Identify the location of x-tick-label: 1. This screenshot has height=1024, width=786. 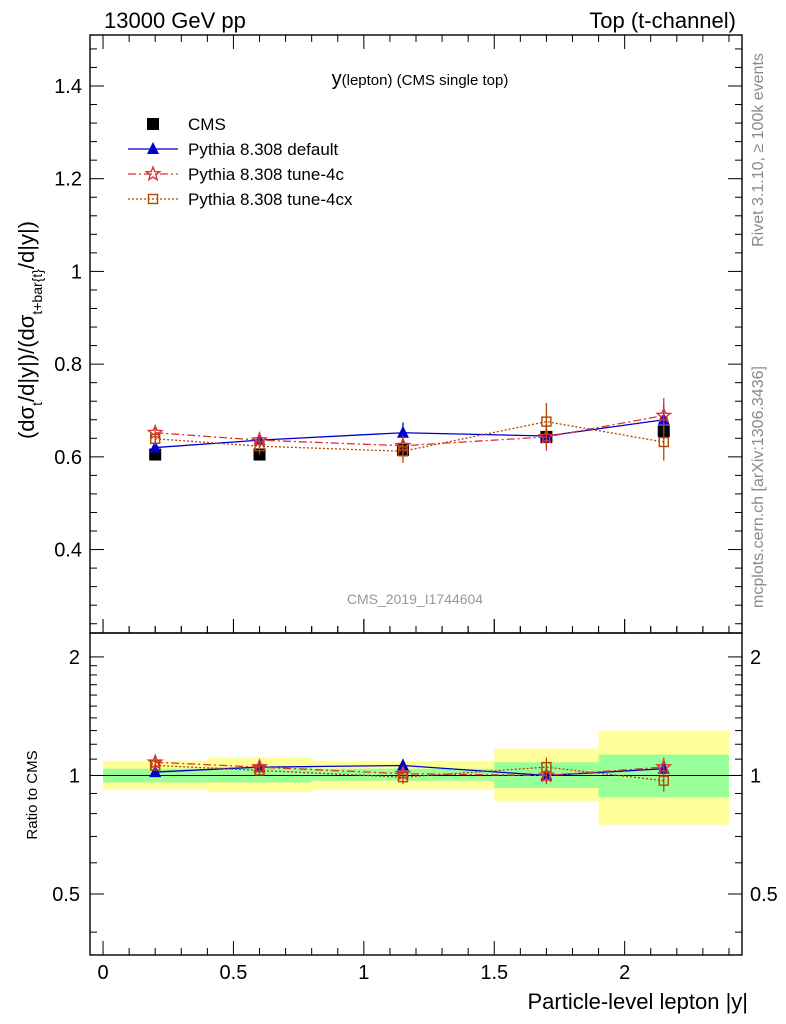
(363, 973).